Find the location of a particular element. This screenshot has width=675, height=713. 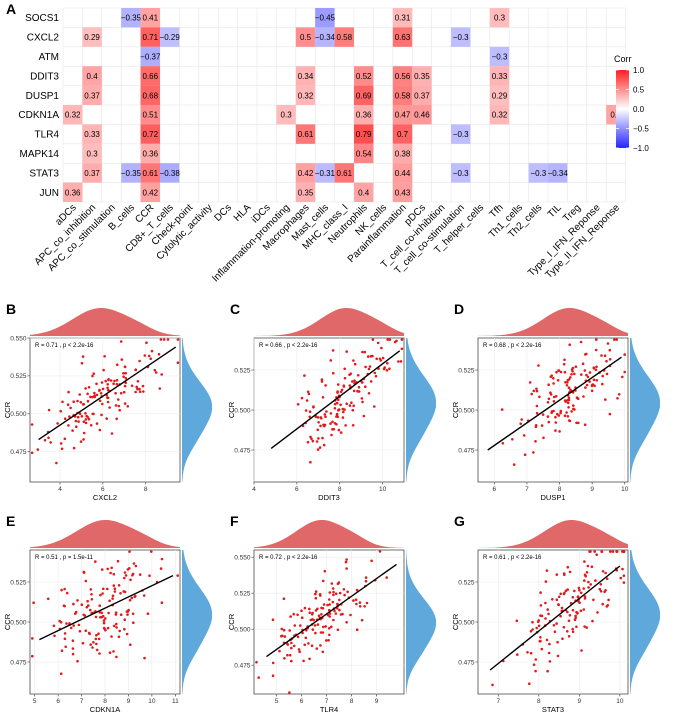

heatmap-cell-label: −0.3 is located at coordinates (461, 134).